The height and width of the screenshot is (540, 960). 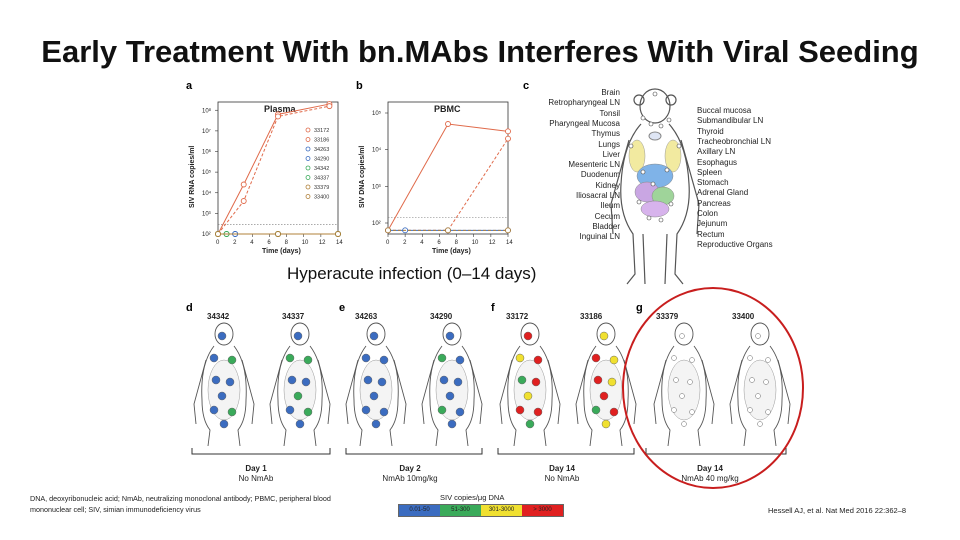 What do you see at coordinates (218, 243) in the screenshot?
I see `x-tick-label: 0` at bounding box center [218, 243].